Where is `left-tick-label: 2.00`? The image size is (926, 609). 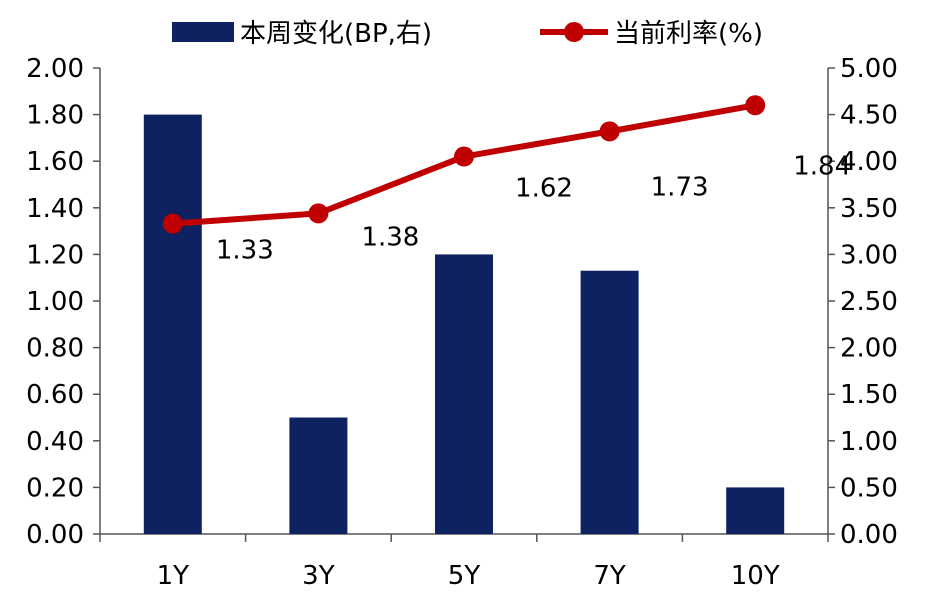
left-tick-label: 2.00 is located at coordinates (55, 69).